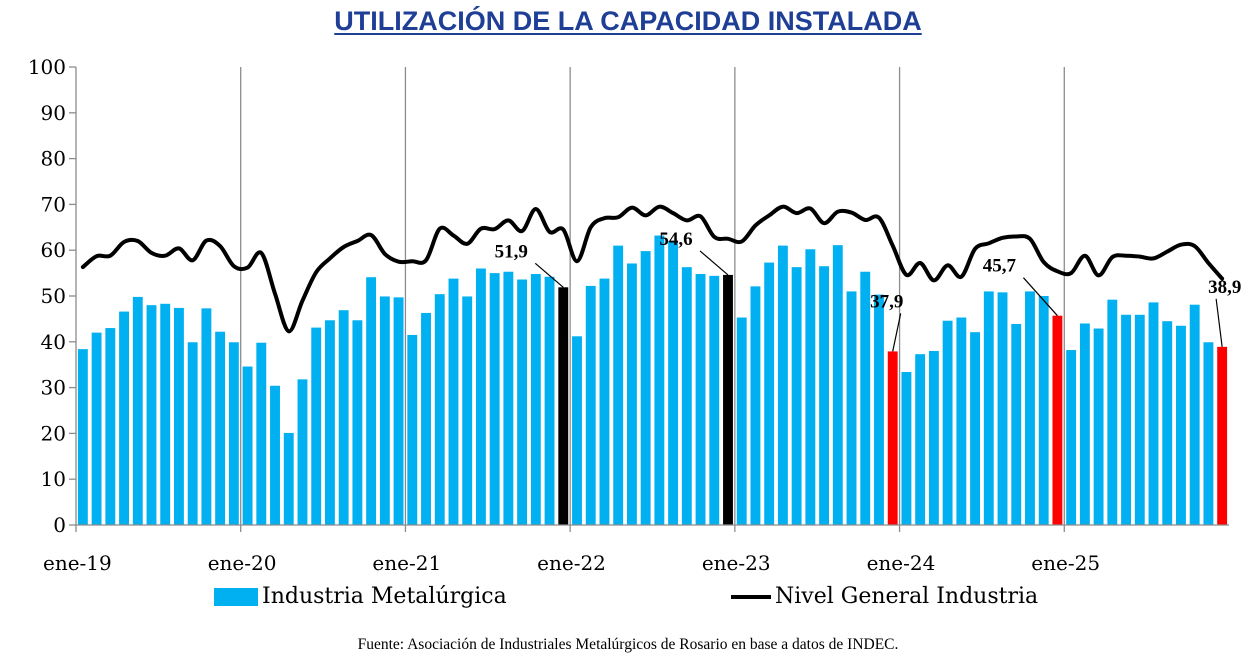 The height and width of the screenshot is (658, 1256). What do you see at coordinates (53, 296) in the screenshot?
I see `y-tick-label: 50` at bounding box center [53, 296].